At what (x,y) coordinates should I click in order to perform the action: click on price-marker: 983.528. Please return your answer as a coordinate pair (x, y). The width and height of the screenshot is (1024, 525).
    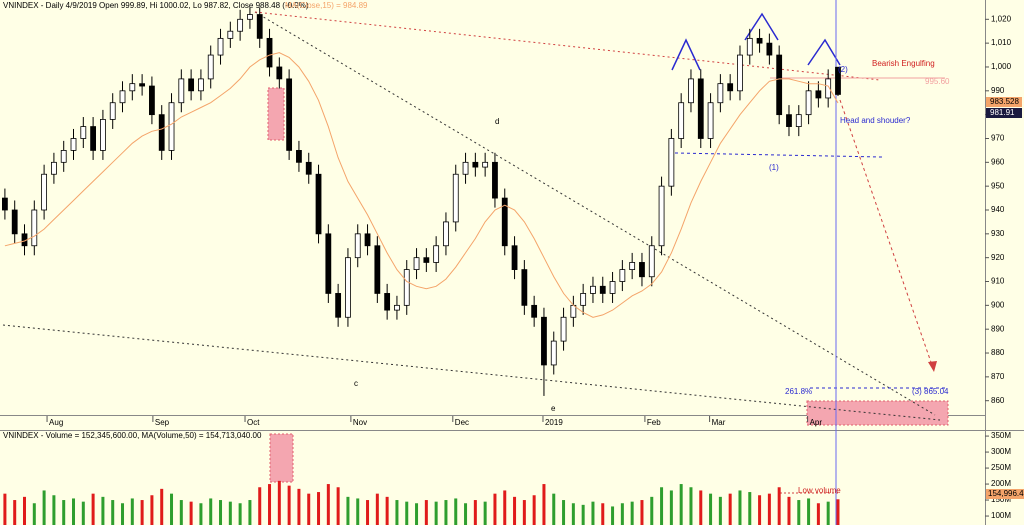
    Looking at the image, I should click on (1004, 101).